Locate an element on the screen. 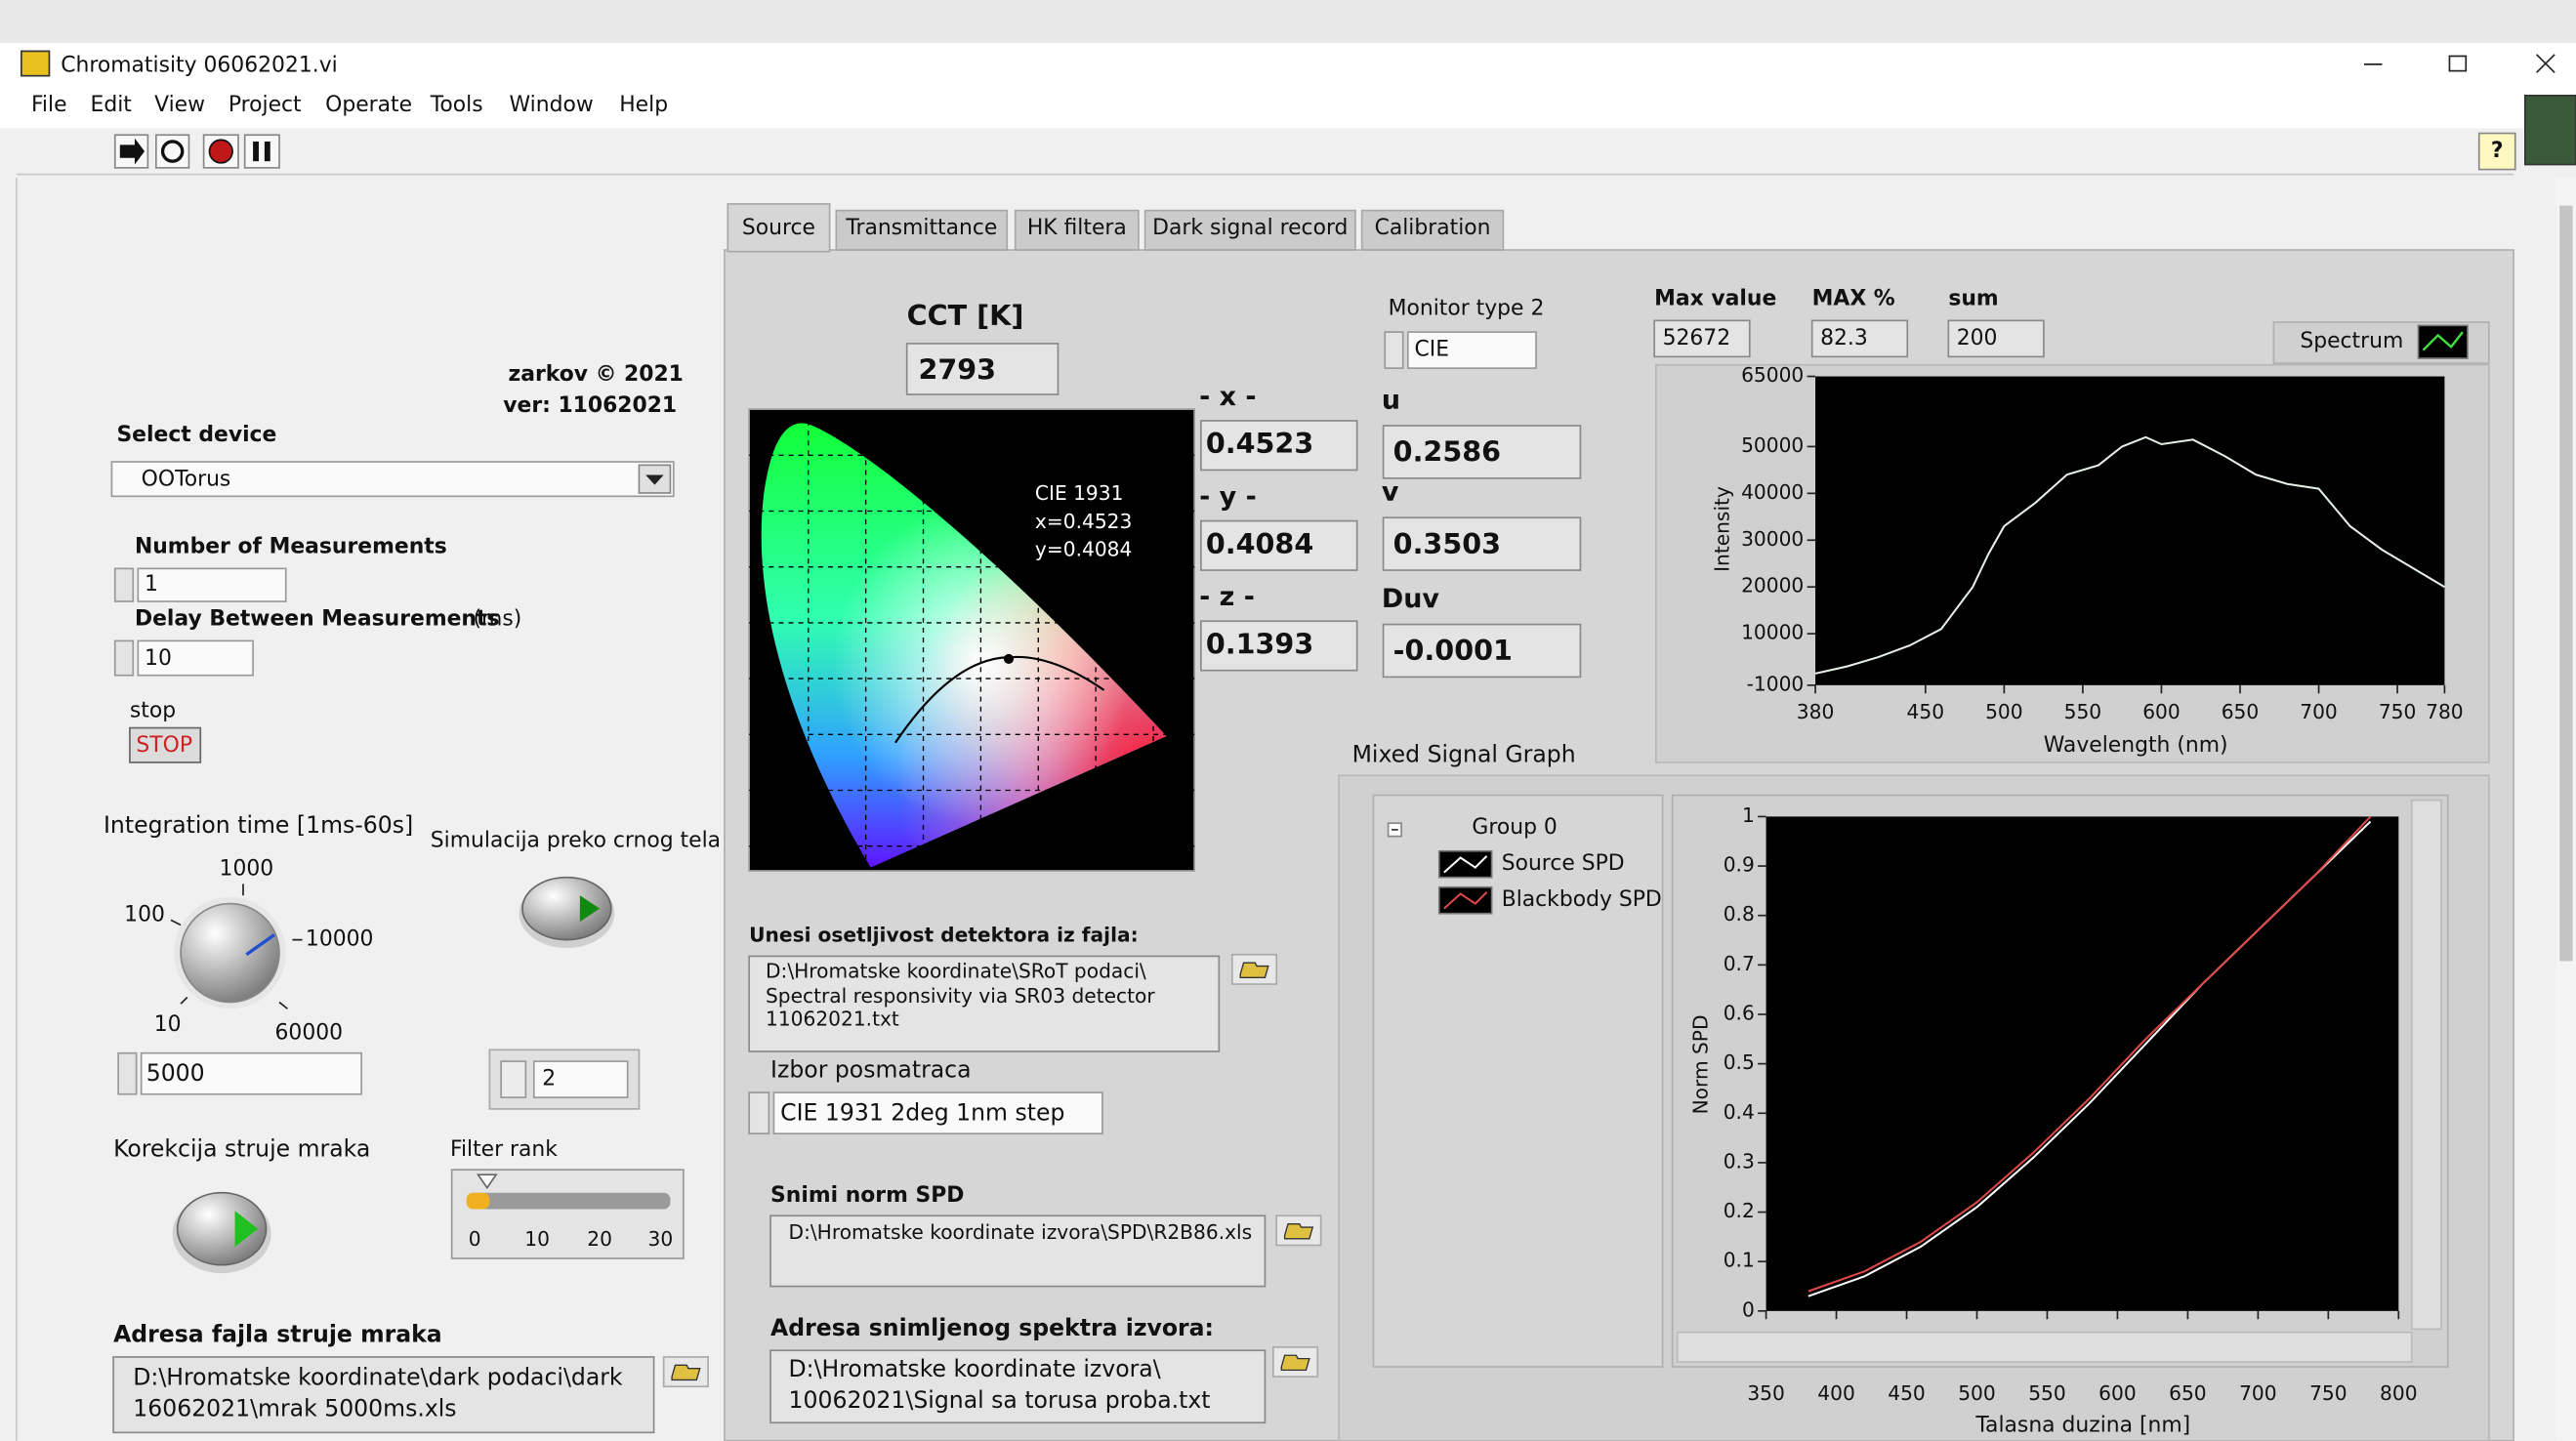 The image size is (2576, 1441). label: Adresa snimljenog spektra izvora: is located at coordinates (992, 1327).